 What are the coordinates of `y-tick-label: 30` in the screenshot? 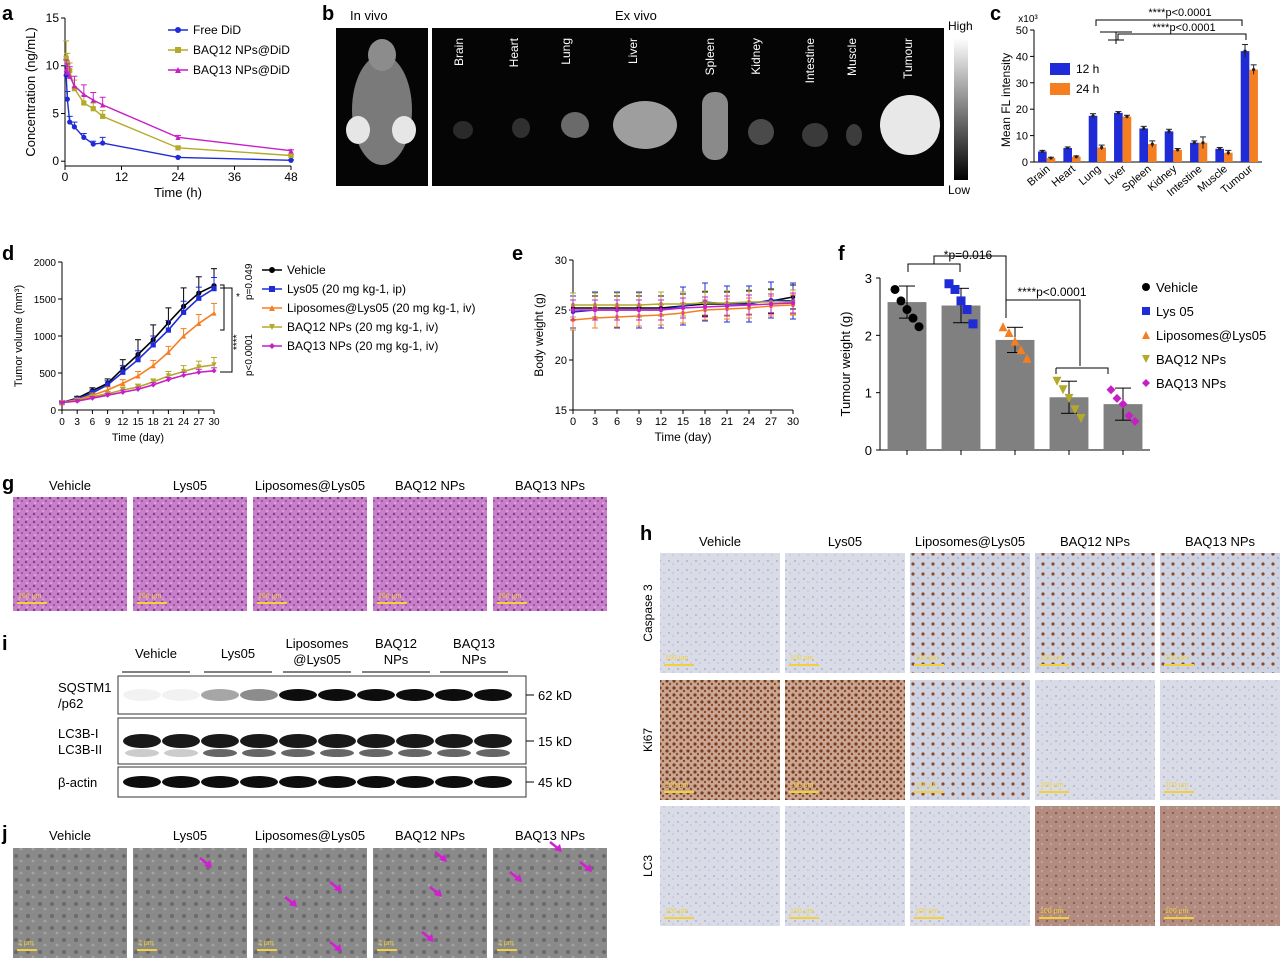 It's located at (1022, 84).